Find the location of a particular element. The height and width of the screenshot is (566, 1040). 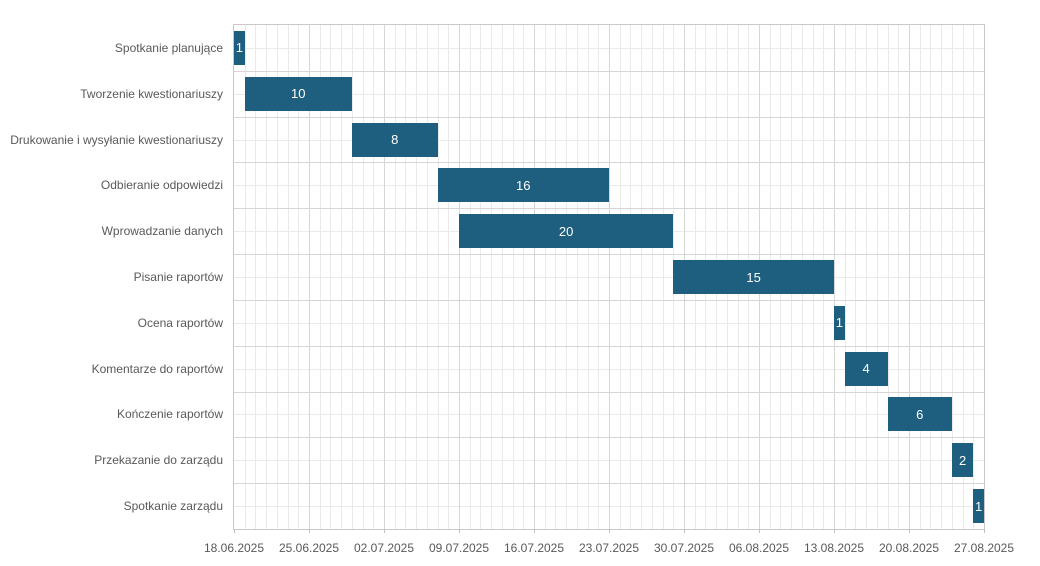

gantt-bar: 6 is located at coordinates (919, 414).